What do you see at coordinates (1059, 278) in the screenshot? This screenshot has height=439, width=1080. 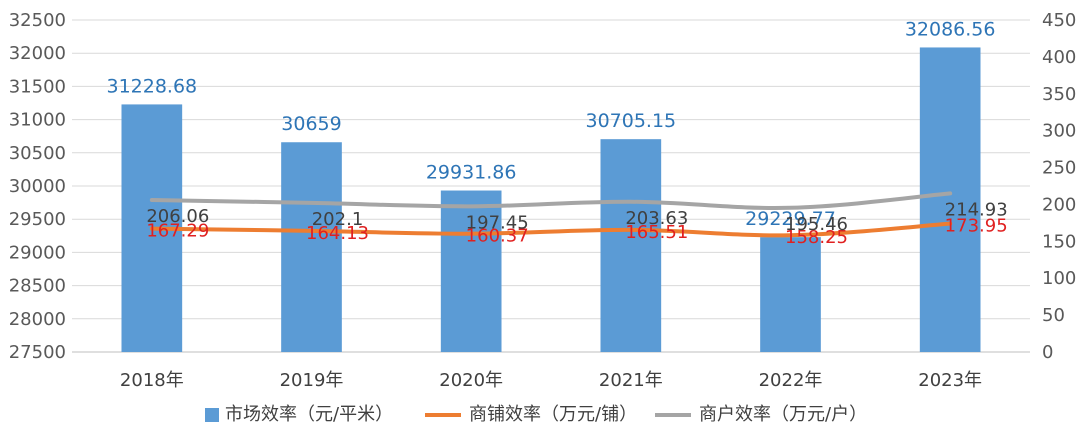 I see `y-right-tick-label: 100` at bounding box center [1059, 278].